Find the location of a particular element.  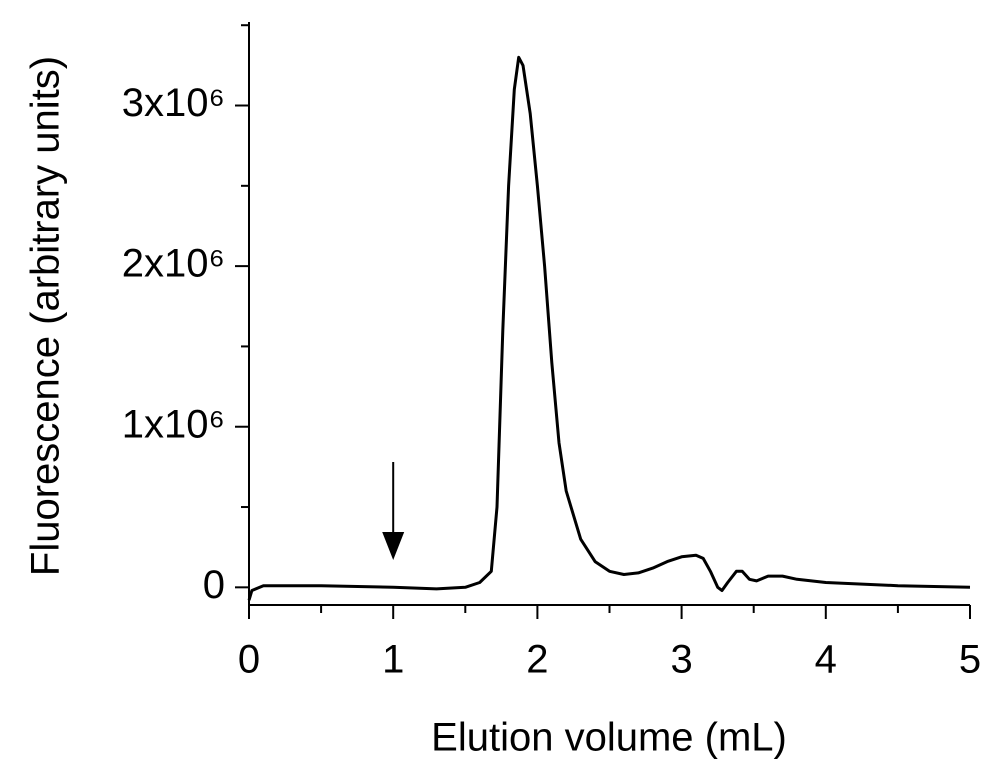

annotation-arrow-head is located at coordinates (393, 546).